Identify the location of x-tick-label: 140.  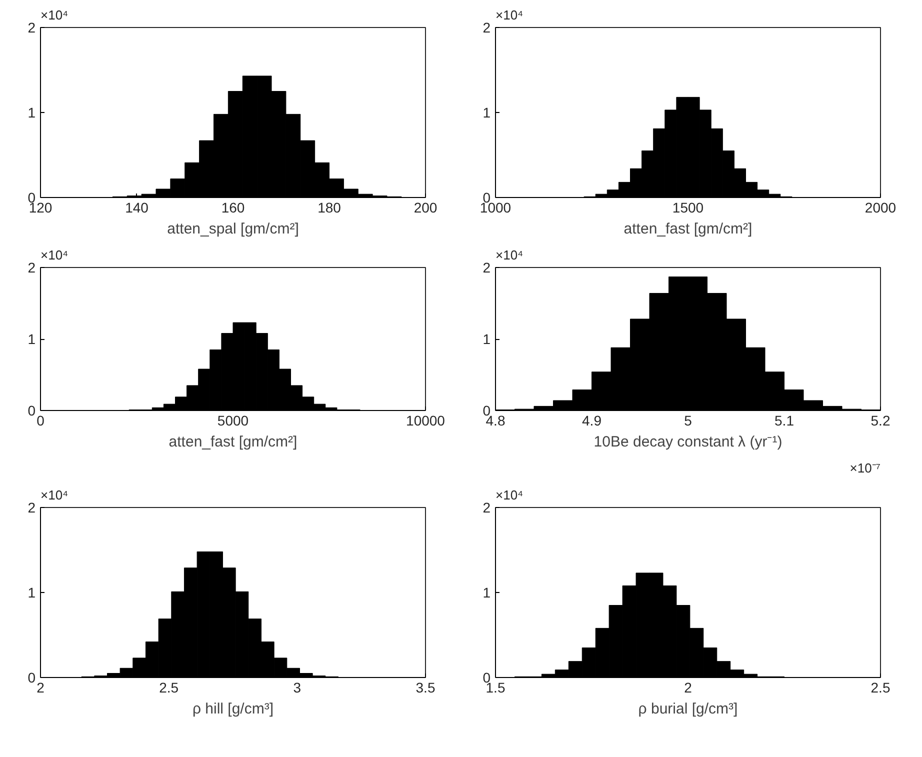
(137, 208).